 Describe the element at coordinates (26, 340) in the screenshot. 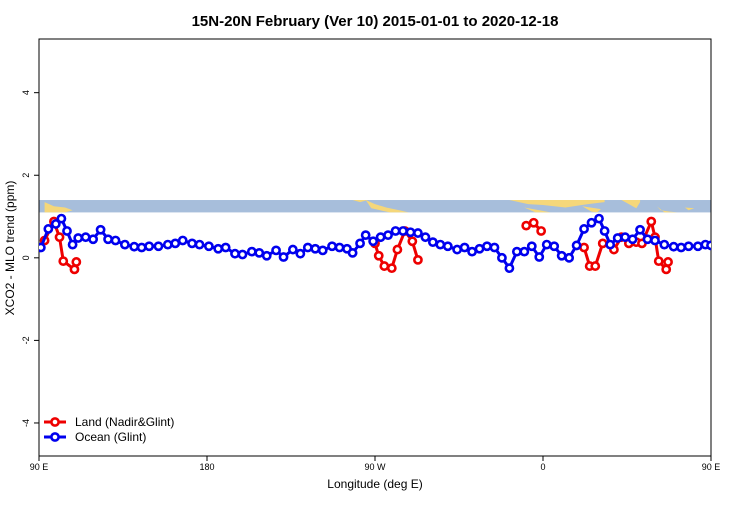

I see `y-tick-label: -2` at that location.